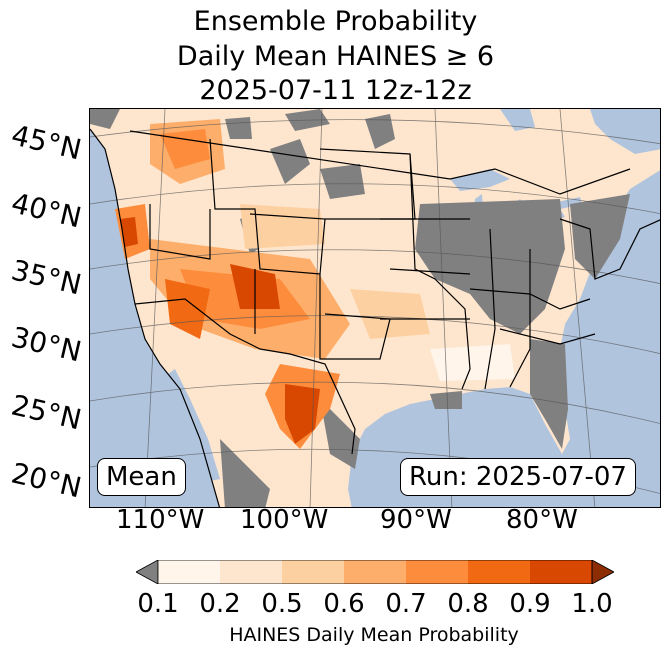  What do you see at coordinates (344, 604) in the screenshot?
I see `colorbar-tick-label: 0.6` at bounding box center [344, 604].